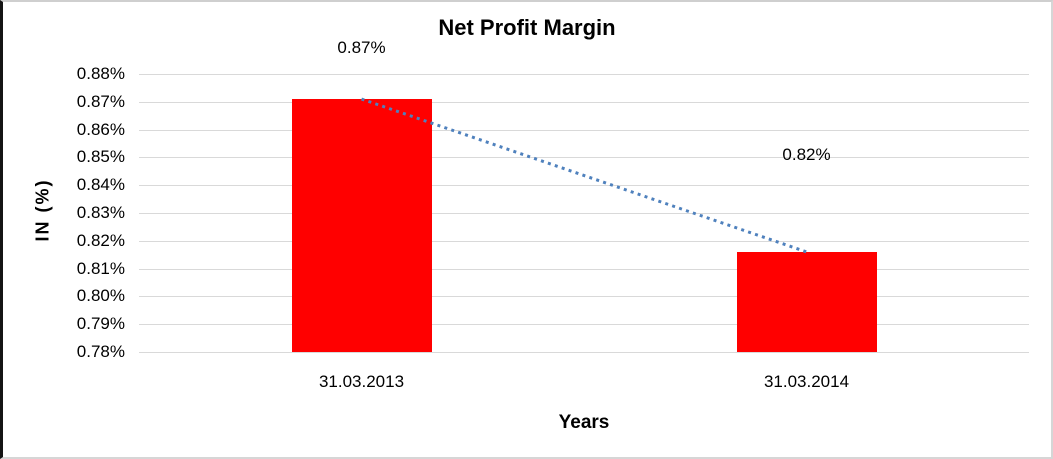 Image resolution: width=1053 pixels, height=459 pixels. Describe the element at coordinates (100, 185) in the screenshot. I see `y-tick-label: 0.84%` at that location.